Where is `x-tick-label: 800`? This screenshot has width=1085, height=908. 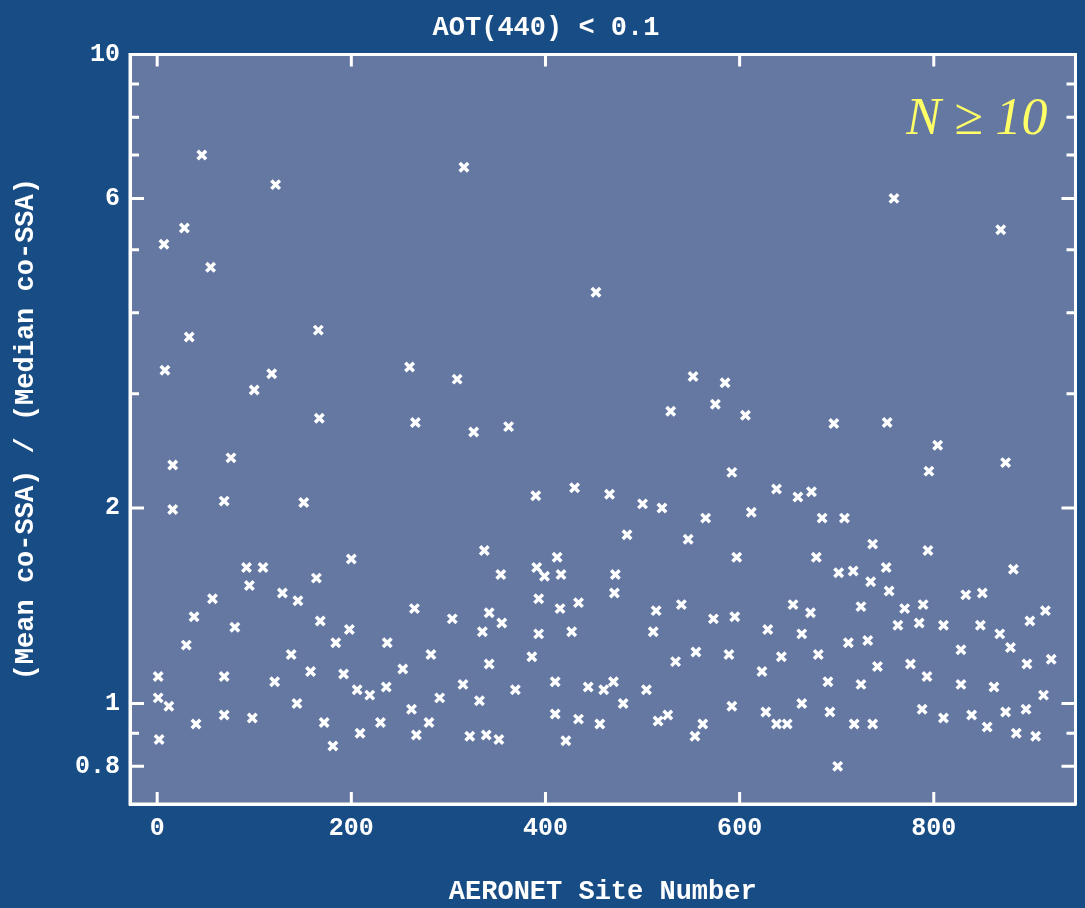
x-tick-label: 800 is located at coordinates (934, 829).